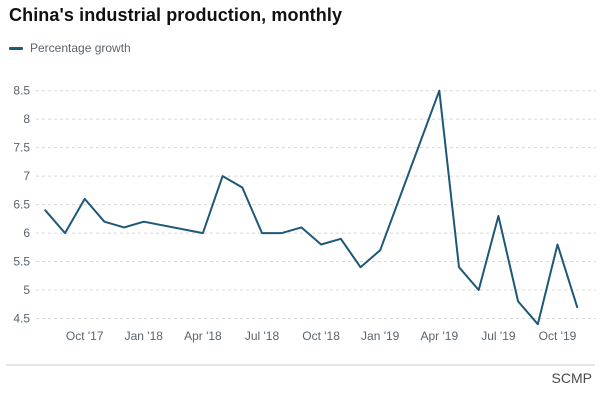 The image size is (600, 400). What do you see at coordinates (21, 262) in the screenshot?
I see `y-axis-tick-label: 5.5` at bounding box center [21, 262].